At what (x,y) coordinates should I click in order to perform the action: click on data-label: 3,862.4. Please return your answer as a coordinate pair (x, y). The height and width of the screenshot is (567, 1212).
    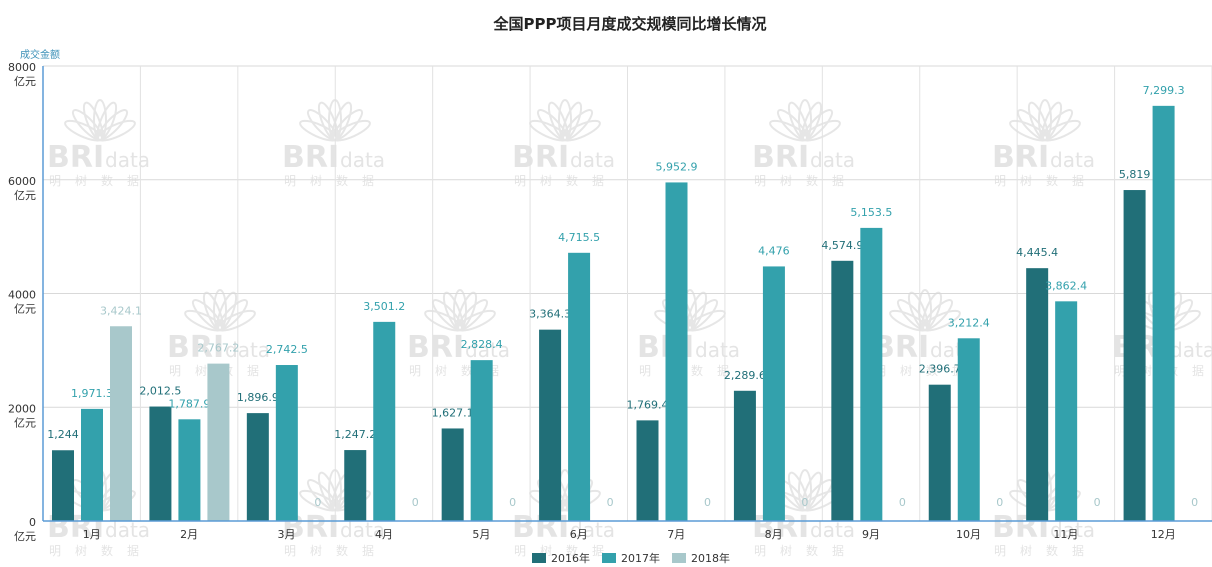
    Looking at the image, I should click on (1066, 285).